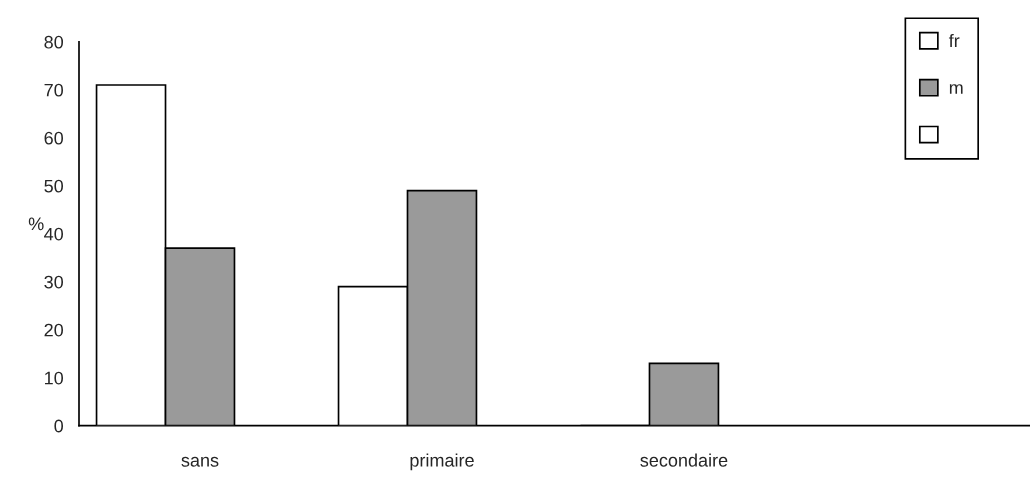  I want to click on y-tick-label: 80, so click(54, 42).